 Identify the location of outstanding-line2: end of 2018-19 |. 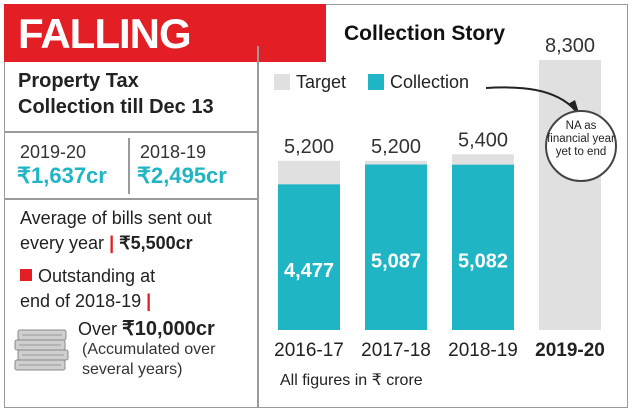
(136, 301).